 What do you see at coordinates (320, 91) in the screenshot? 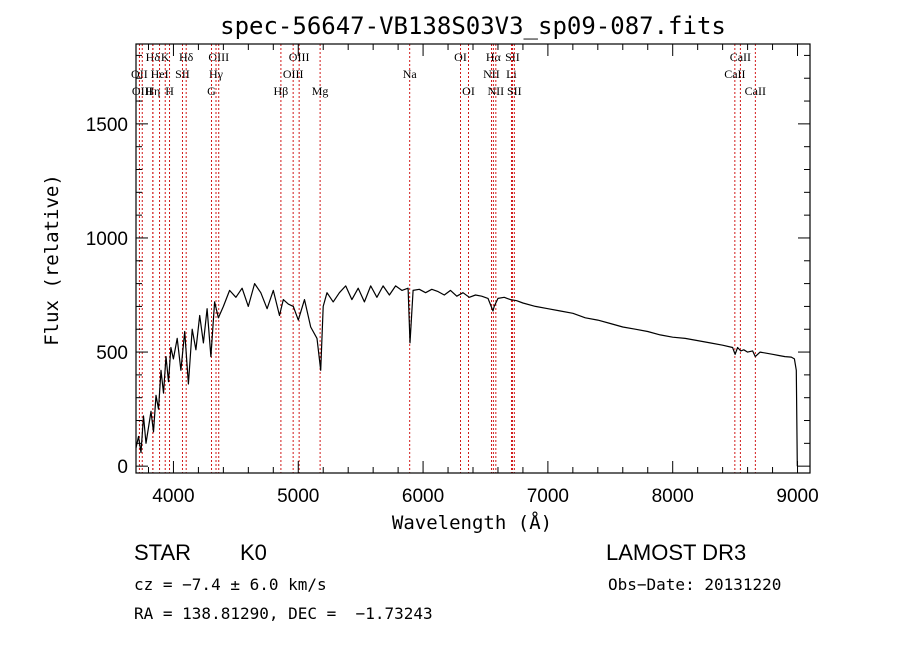
I see `spectral-line-label: Mg` at bounding box center [320, 91].